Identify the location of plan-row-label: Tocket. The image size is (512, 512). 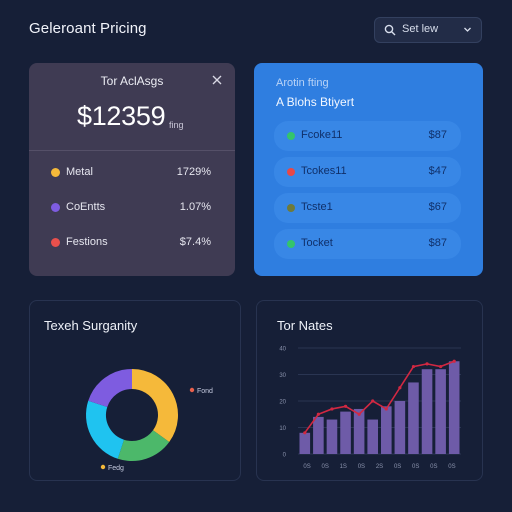
(317, 243).